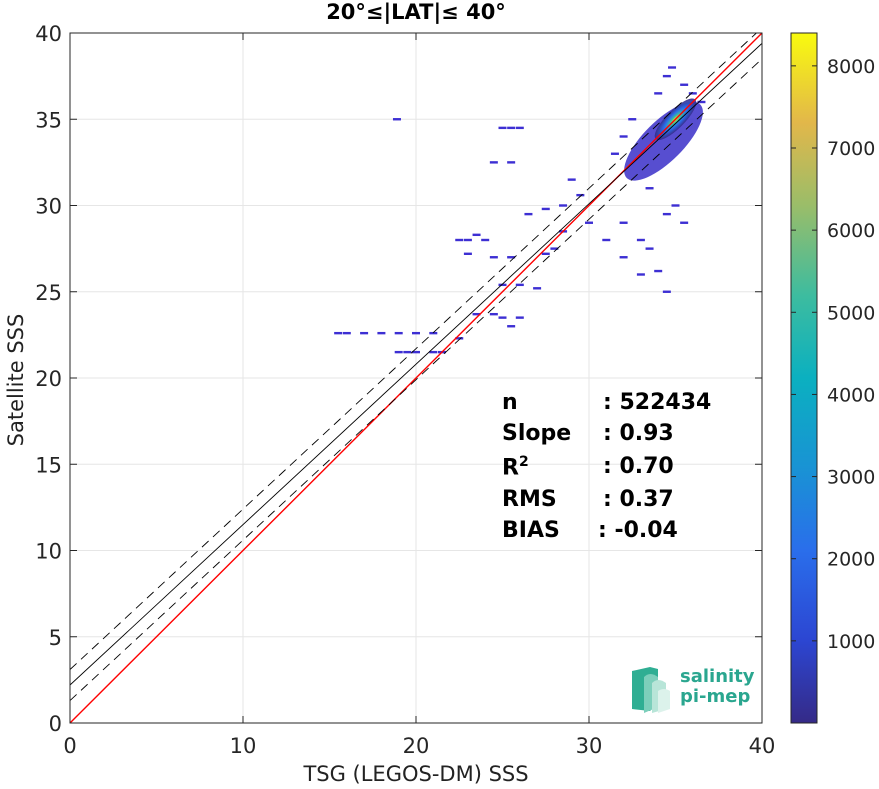 The height and width of the screenshot is (789, 879). Describe the element at coordinates (523, 462) in the screenshot. I see `stat-key-r2-sup: 2` at that location.